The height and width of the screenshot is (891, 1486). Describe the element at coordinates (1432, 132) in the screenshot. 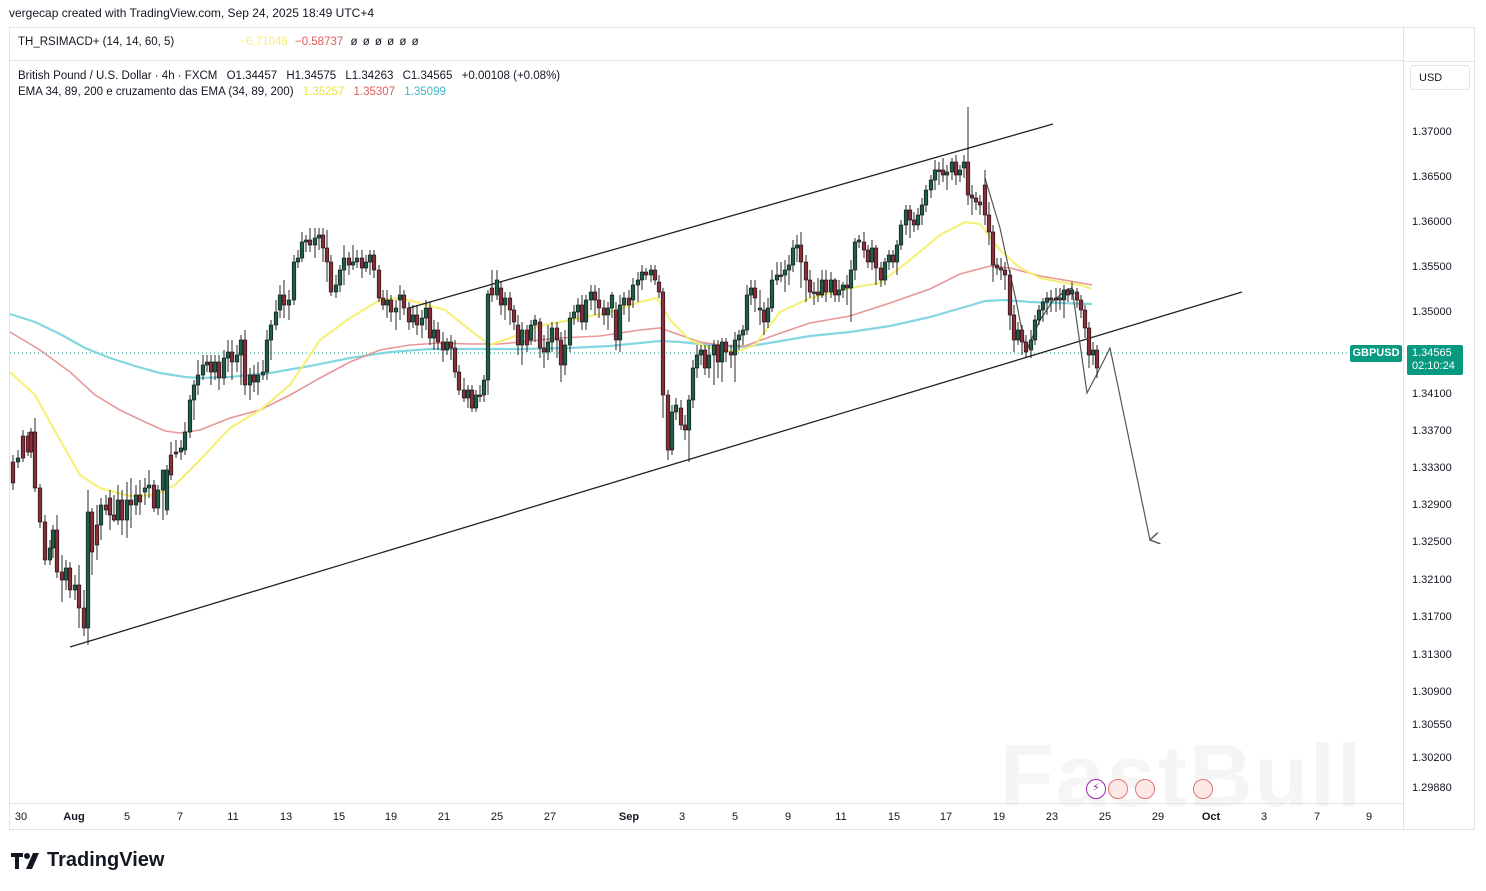

I see `price-tick: 1.37000` at that location.